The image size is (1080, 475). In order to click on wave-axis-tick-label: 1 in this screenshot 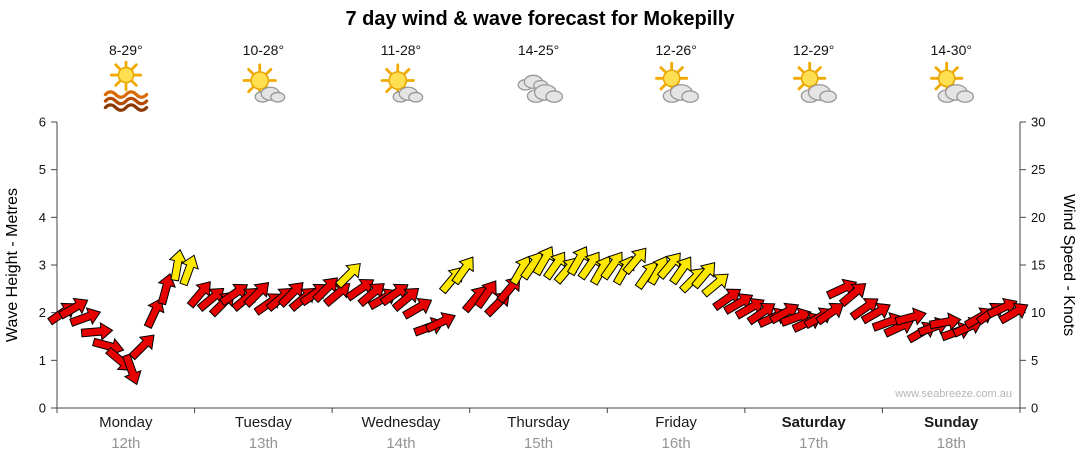, I will do `click(42, 360)`.